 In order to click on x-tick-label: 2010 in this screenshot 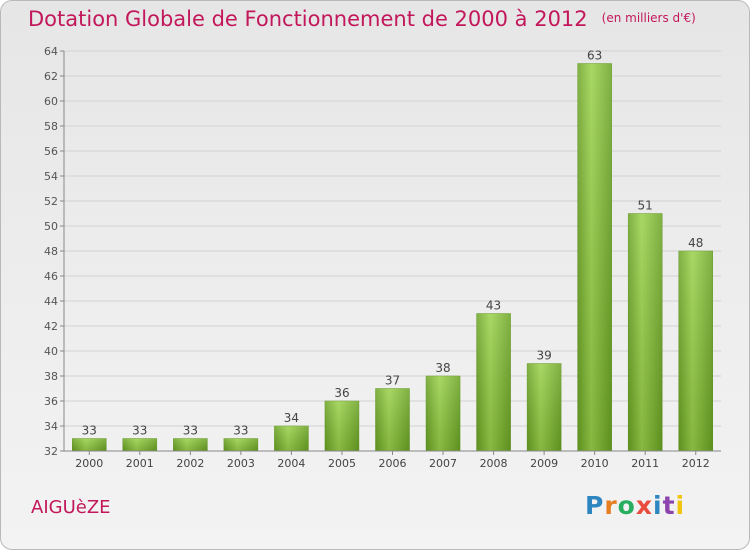, I will do `click(595, 463)`.